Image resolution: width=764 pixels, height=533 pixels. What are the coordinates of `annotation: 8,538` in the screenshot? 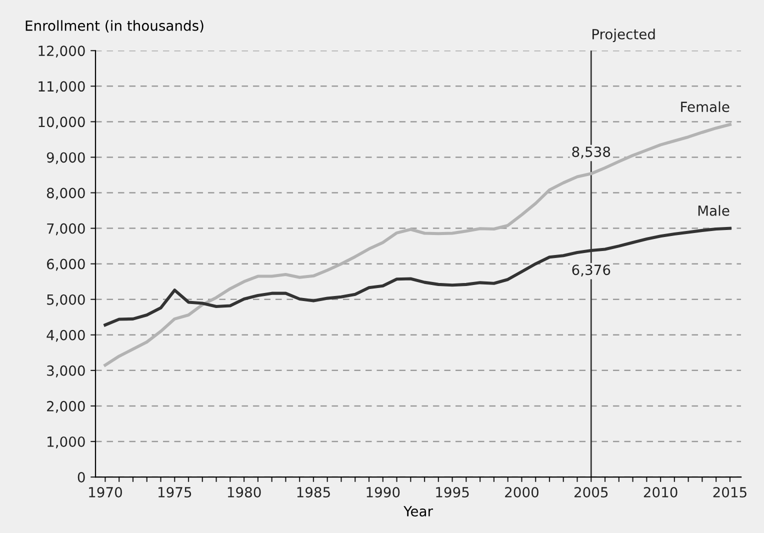 It's located at (591, 152).